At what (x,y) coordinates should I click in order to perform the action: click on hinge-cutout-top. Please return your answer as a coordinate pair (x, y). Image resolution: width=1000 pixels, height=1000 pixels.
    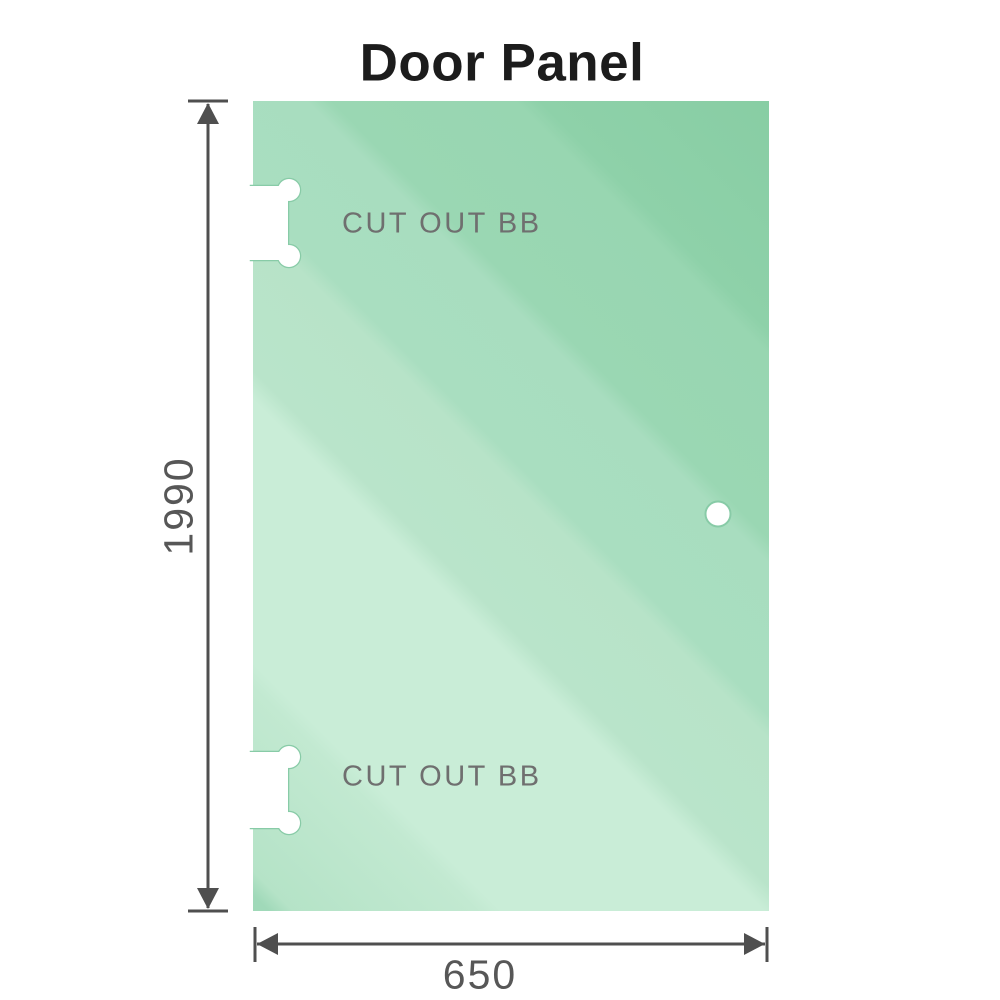
    Looking at the image, I should click on (275, 223).